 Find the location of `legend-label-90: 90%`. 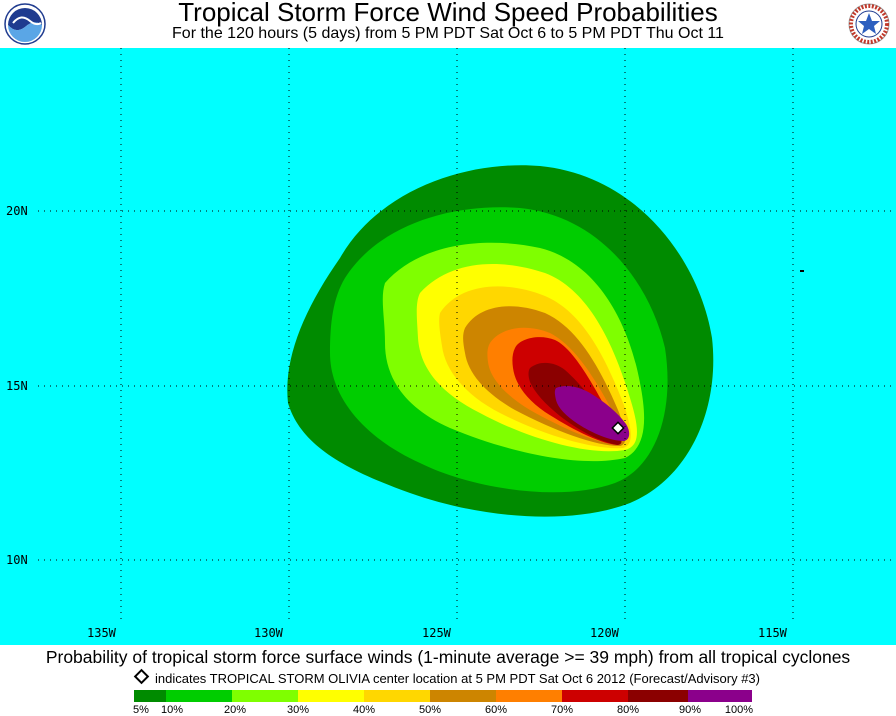

legend-label-90: 90% is located at coordinates (690, 710).